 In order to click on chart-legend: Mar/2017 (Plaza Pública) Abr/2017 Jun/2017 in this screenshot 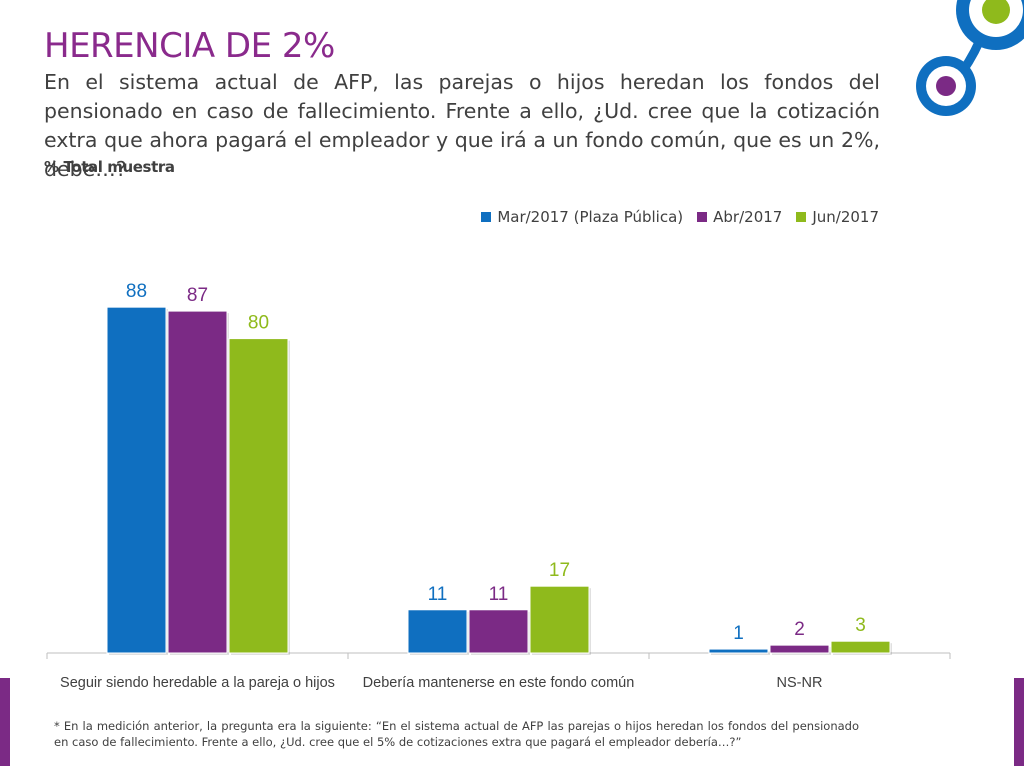, I will do `click(673, 217)`.